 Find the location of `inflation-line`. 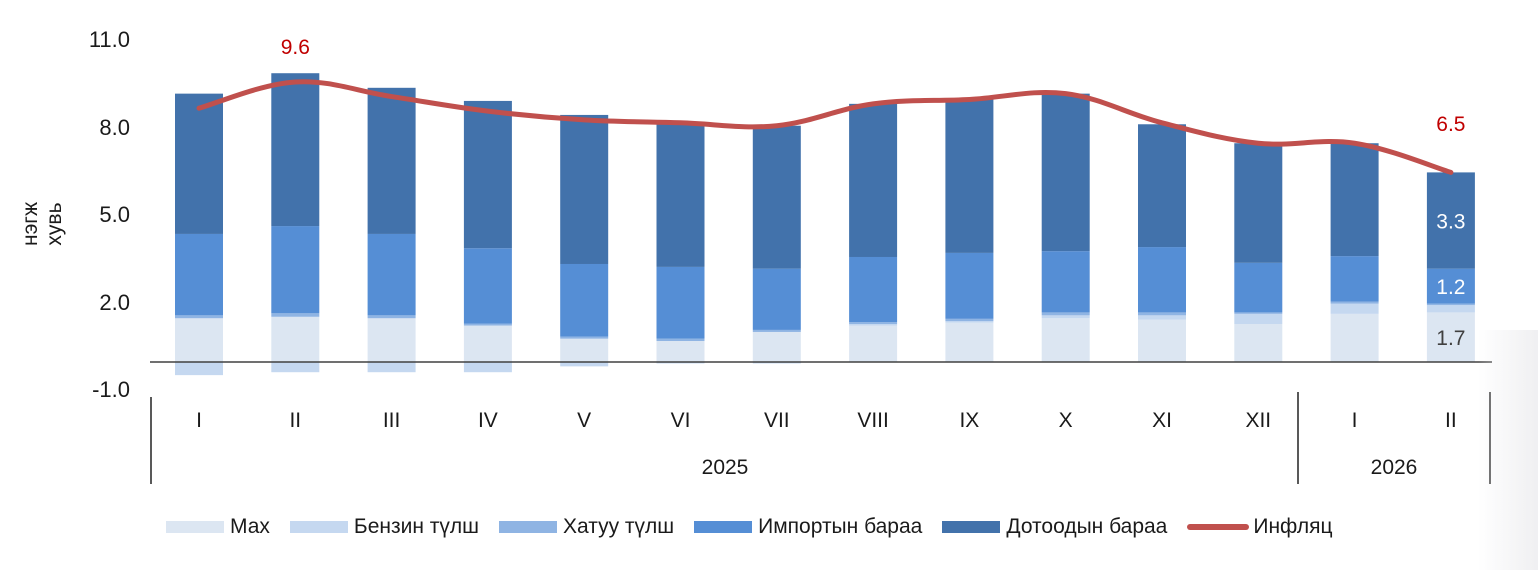

inflation-line is located at coordinates (825, 127).